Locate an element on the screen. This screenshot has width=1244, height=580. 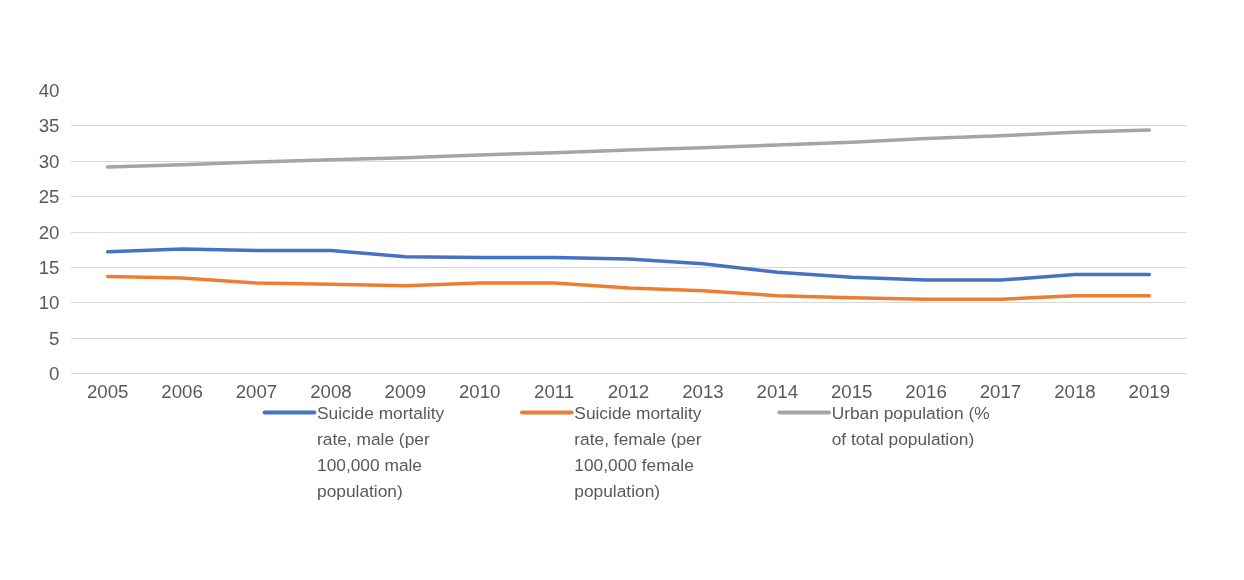
y-tick-label: 35 is located at coordinates (49, 126).